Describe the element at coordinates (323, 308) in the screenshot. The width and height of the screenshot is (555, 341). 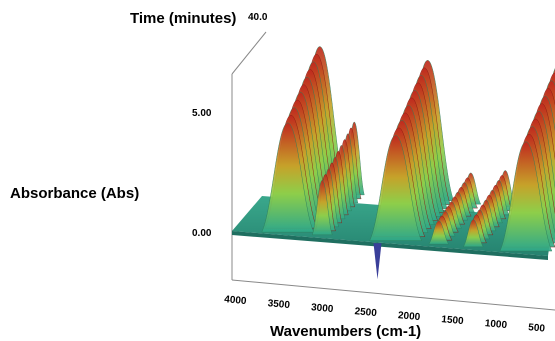
I see `x-tick-label-3000: 3000` at that location.